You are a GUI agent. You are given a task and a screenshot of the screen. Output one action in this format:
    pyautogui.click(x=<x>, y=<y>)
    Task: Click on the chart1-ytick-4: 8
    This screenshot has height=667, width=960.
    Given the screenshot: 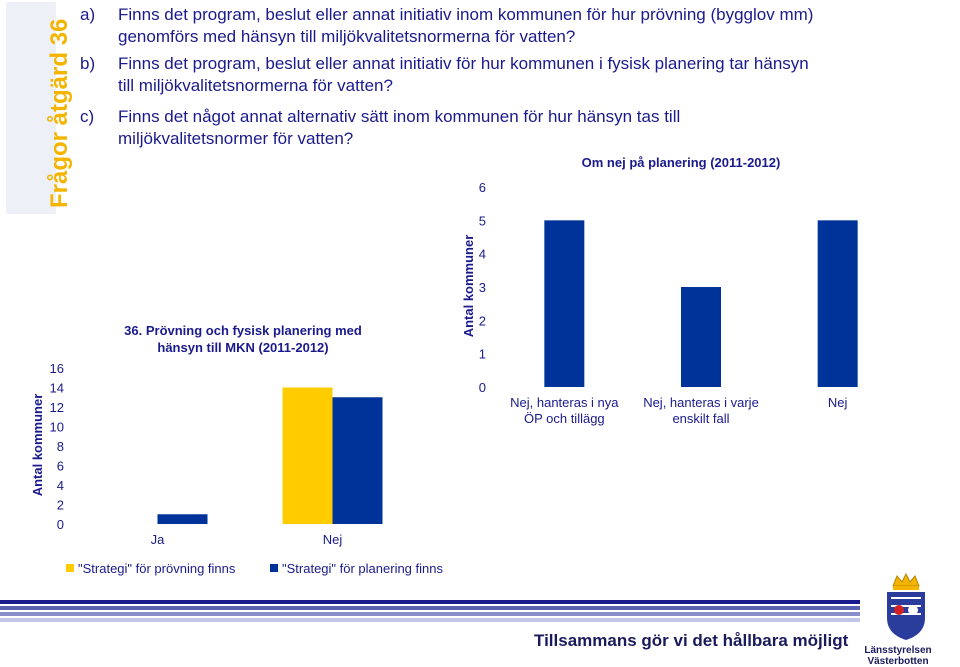 What is the action you would take?
    pyautogui.click(x=60, y=446)
    